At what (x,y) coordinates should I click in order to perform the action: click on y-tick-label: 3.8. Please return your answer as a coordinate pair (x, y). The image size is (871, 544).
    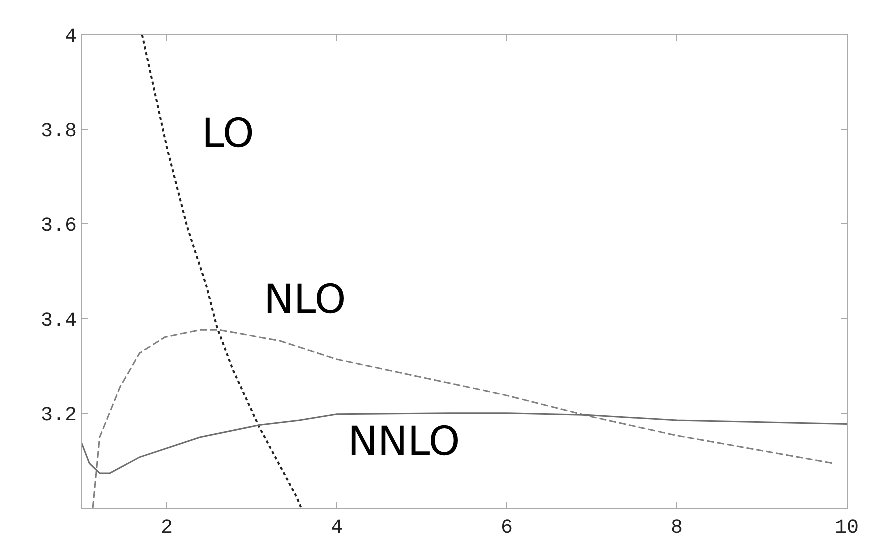
    Looking at the image, I should click on (58, 132).